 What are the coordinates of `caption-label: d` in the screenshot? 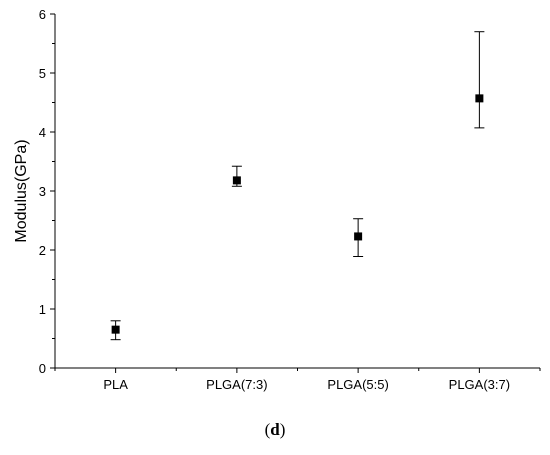 It's located at (275, 429).